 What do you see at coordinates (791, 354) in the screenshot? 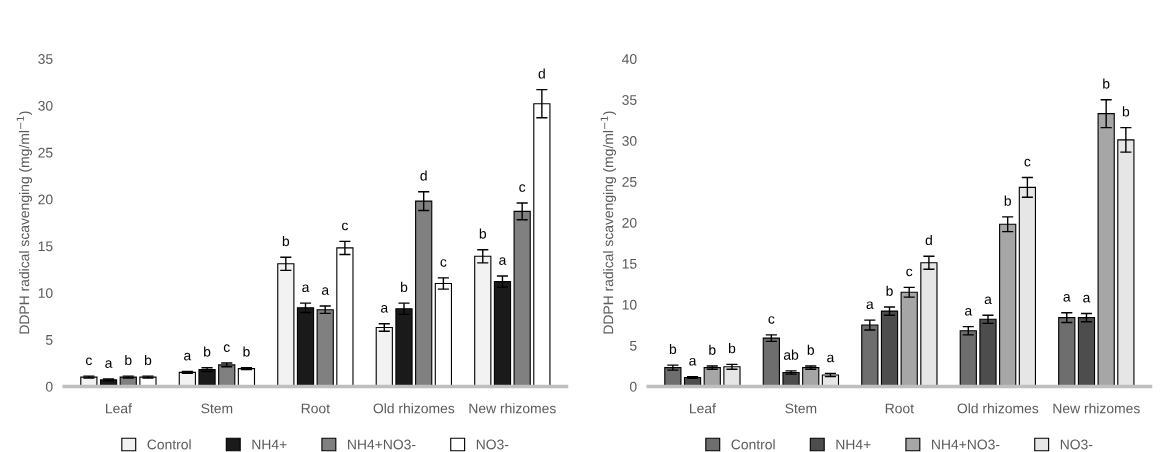
I see `data-label: ab` at bounding box center [791, 354].